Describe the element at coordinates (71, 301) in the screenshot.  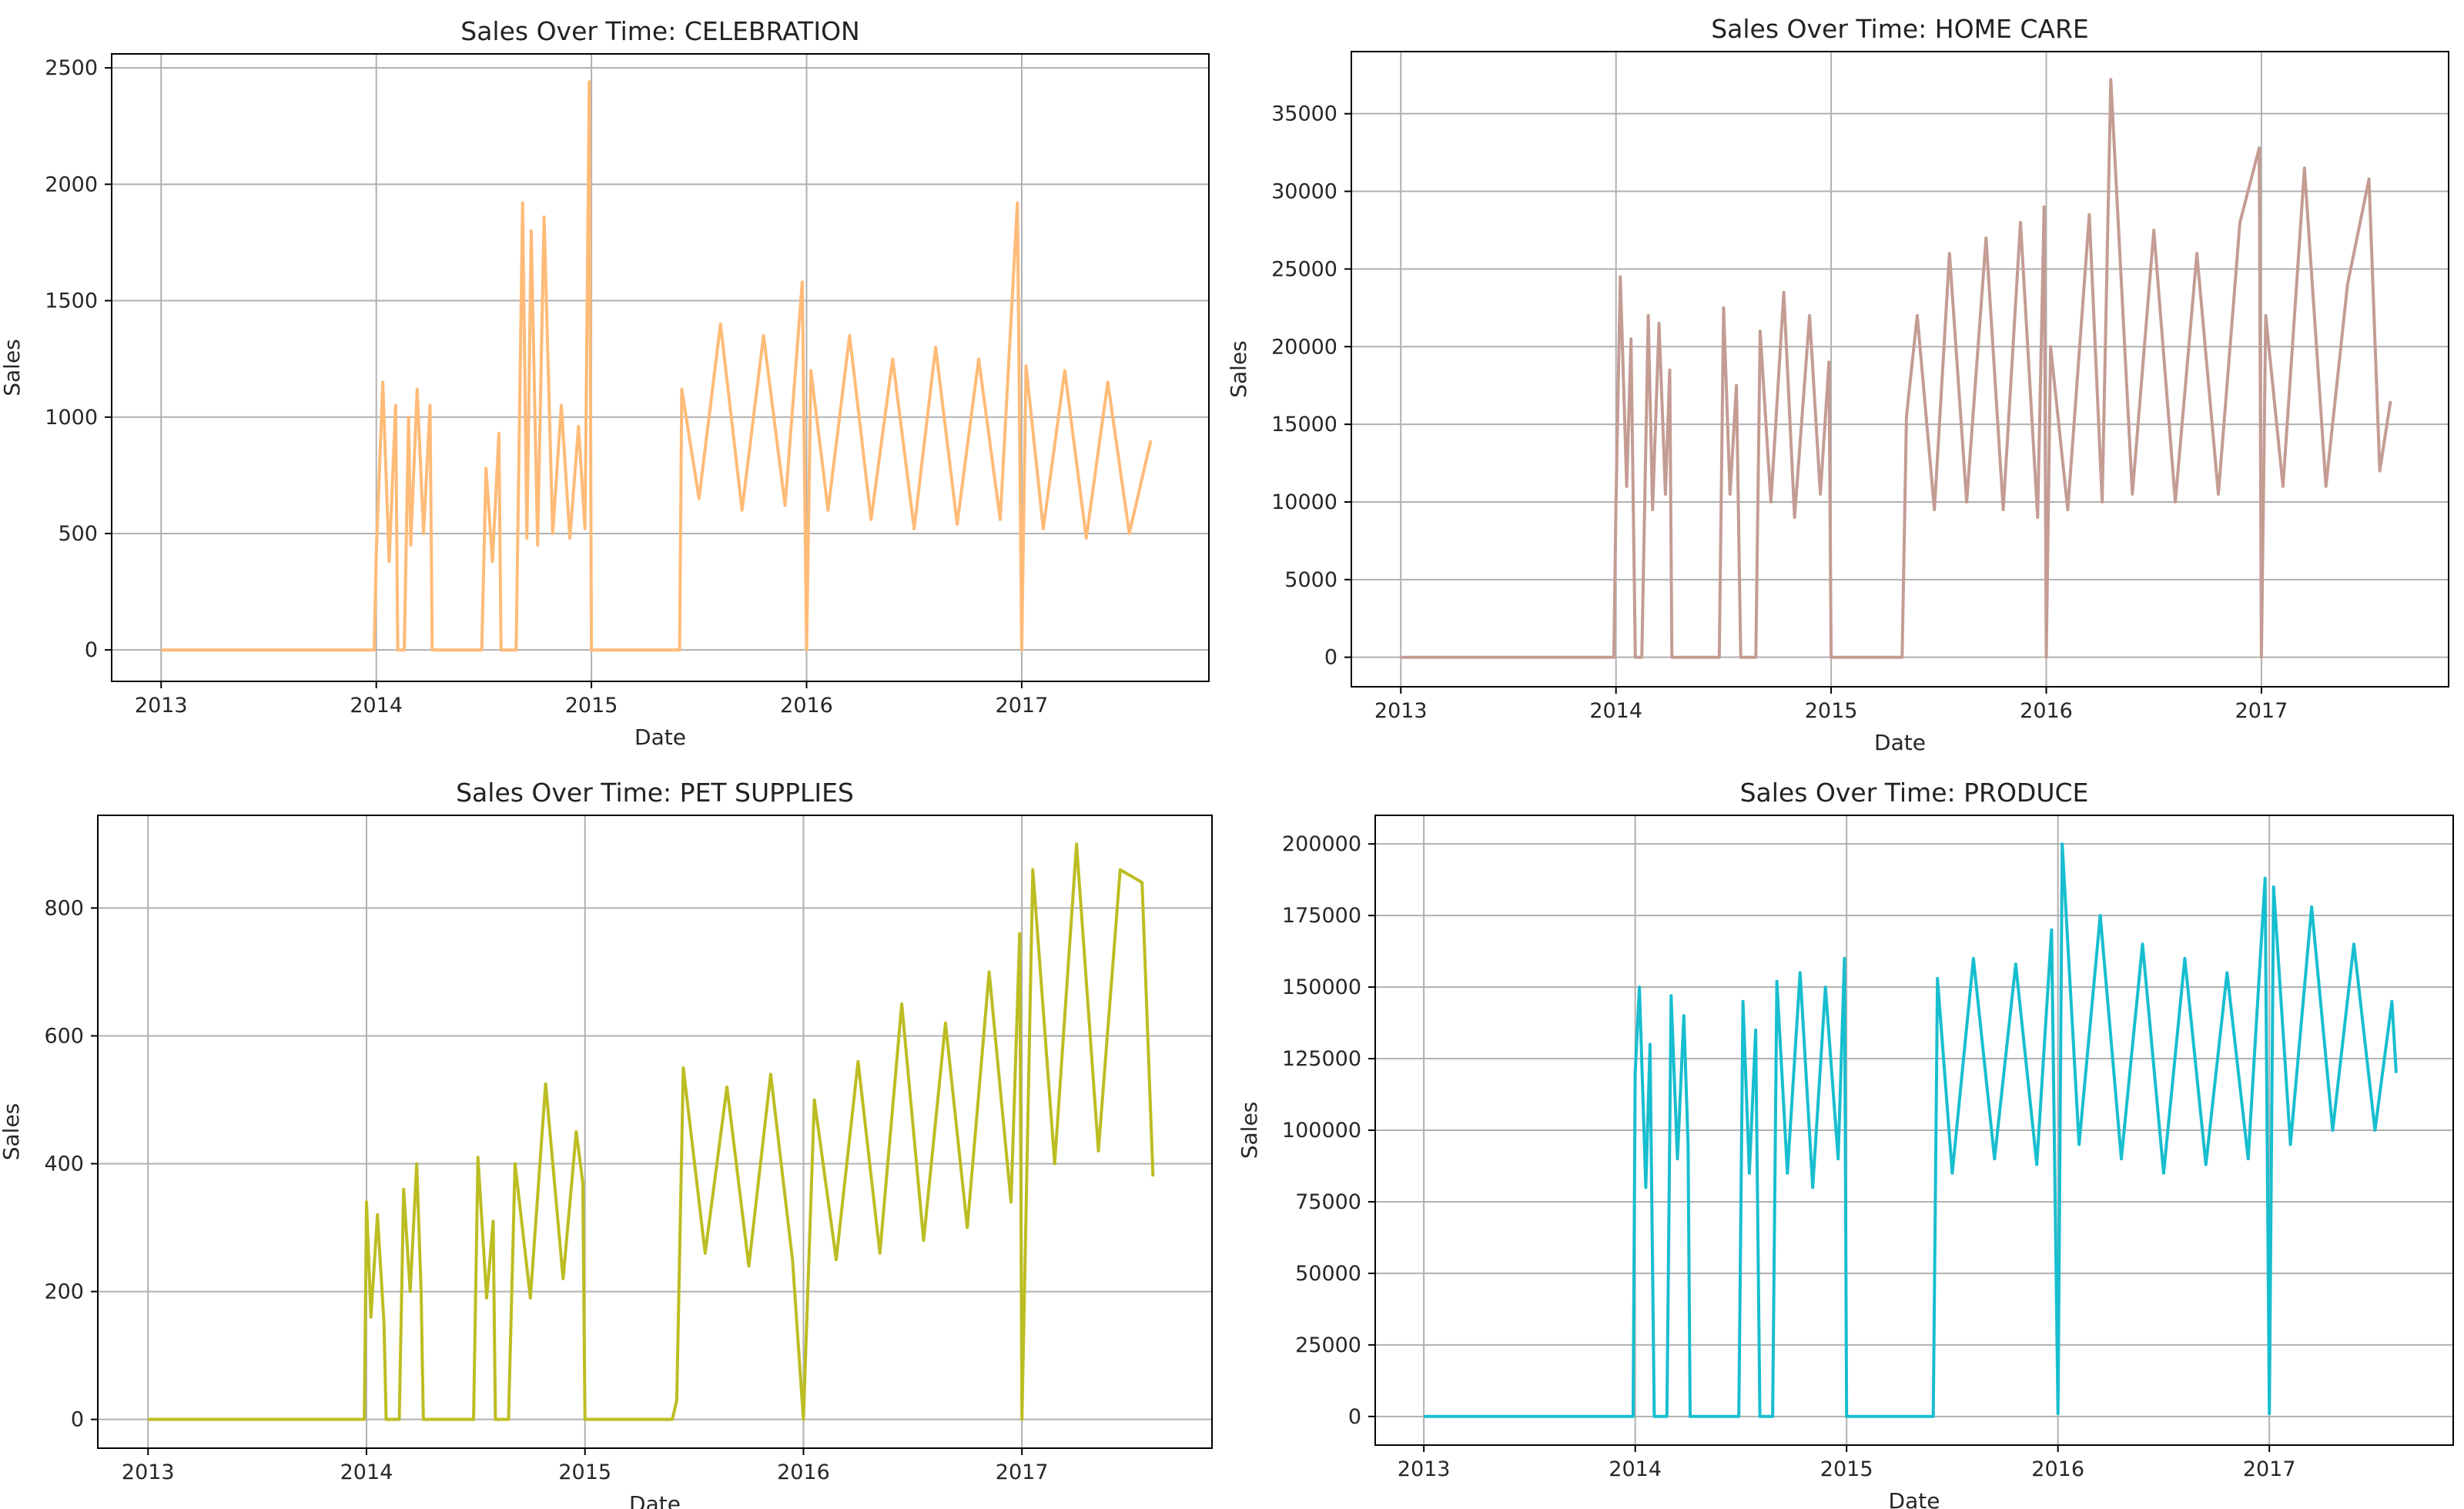
I see `y-tick-label: 1500` at that location.